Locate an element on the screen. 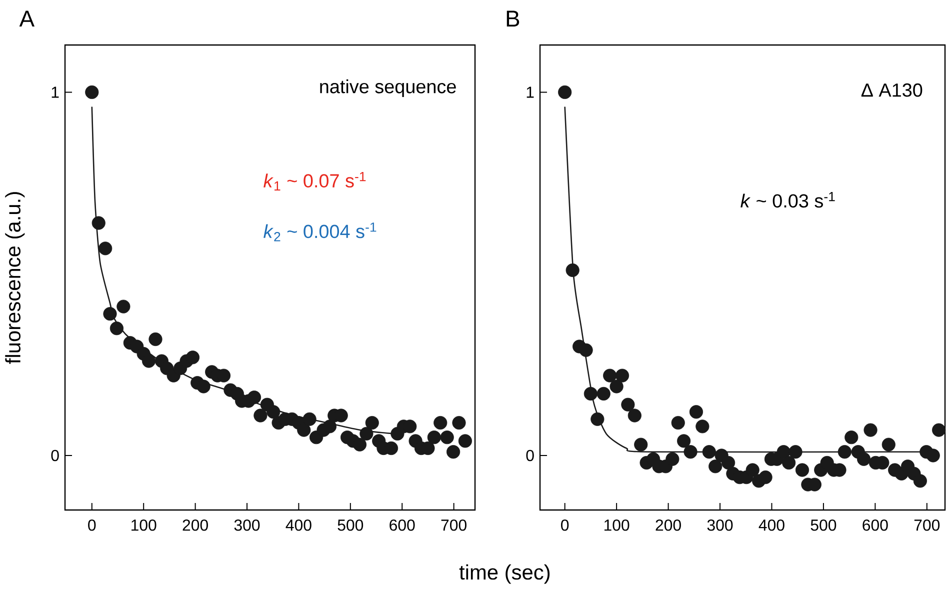 The width and height of the screenshot is (947, 593). annotation: Δ A130 is located at coordinates (891, 90).